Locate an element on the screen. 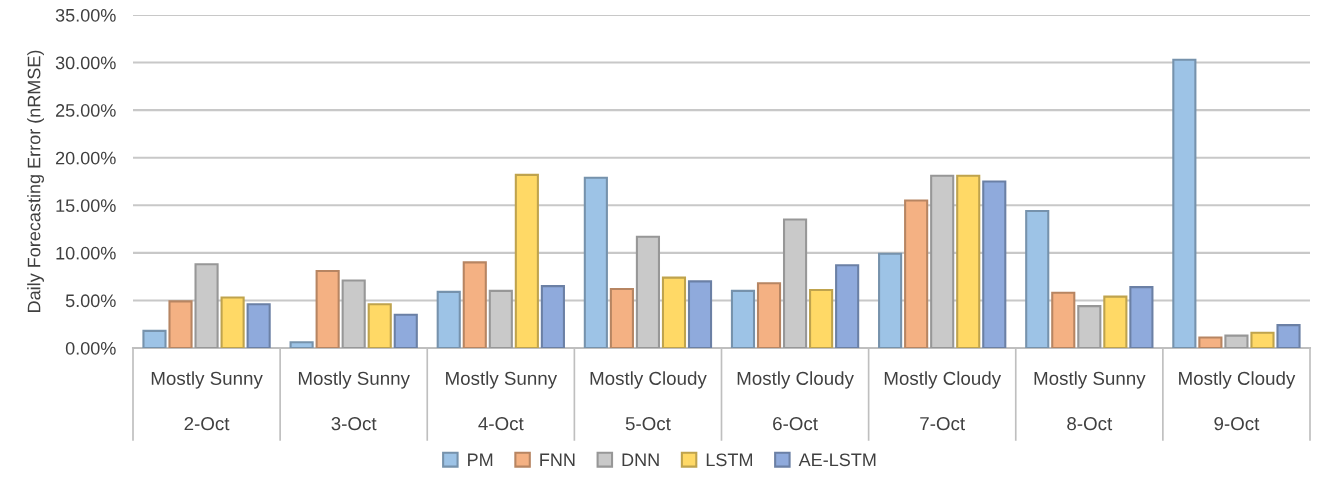 The width and height of the screenshot is (1320, 486). y-tick-label: 30.00% is located at coordinates (85, 63).